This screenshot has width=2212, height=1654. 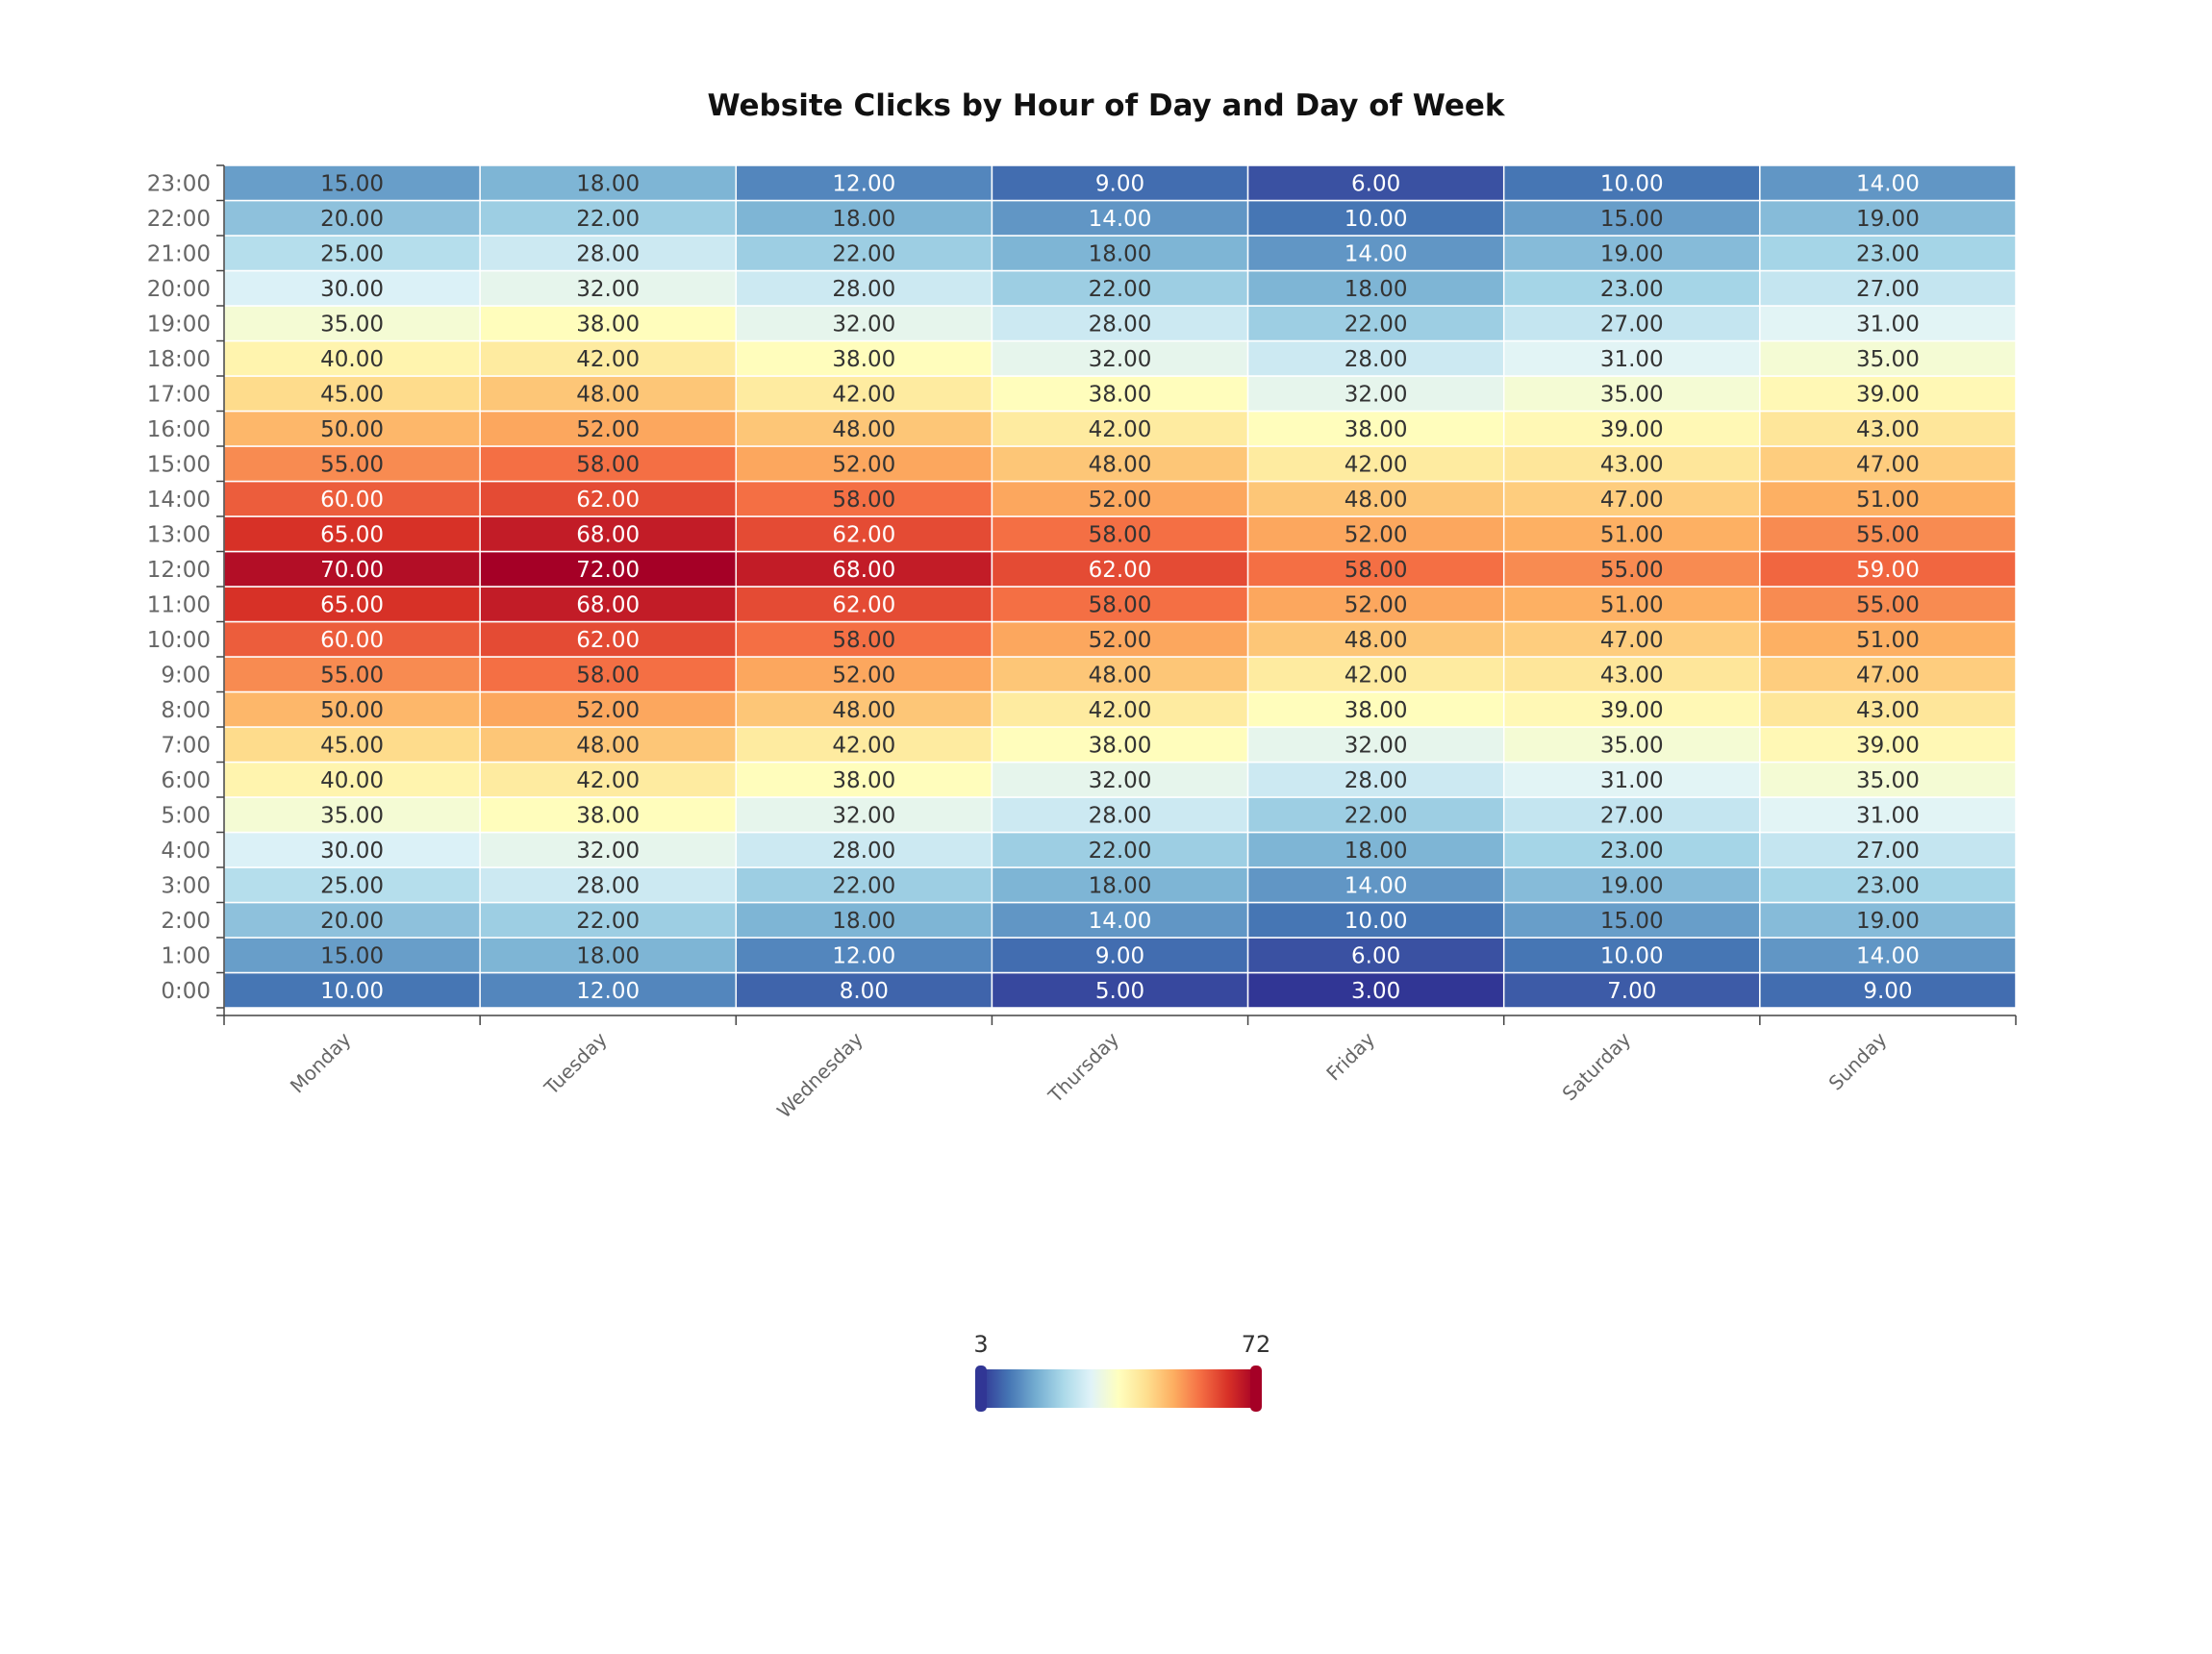 I want to click on cell-value-label: 51.00, so click(x=1632, y=534).